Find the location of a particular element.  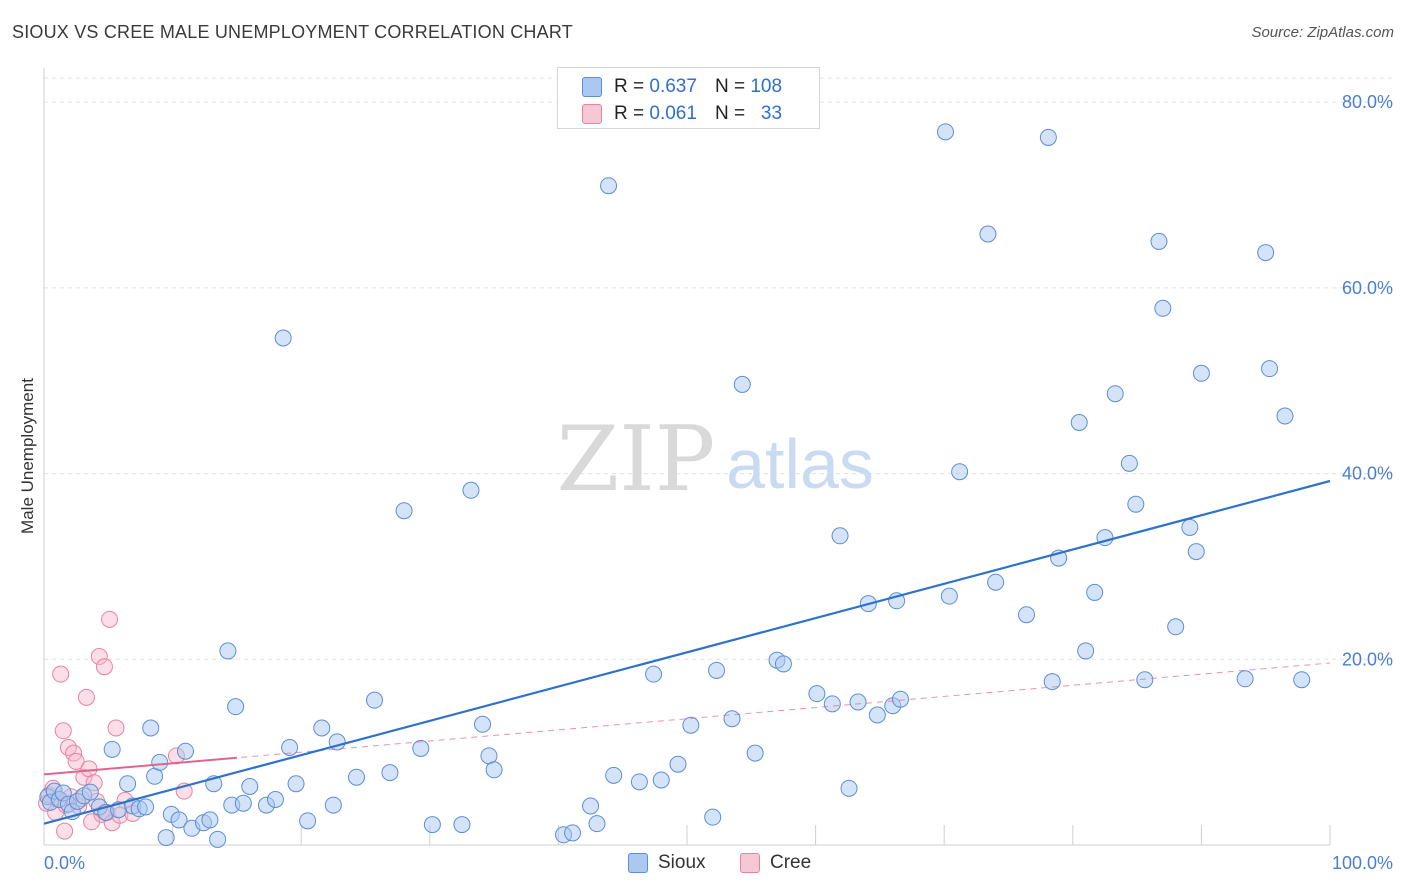

watermark-atlas: atlas is located at coordinates (800, 464).